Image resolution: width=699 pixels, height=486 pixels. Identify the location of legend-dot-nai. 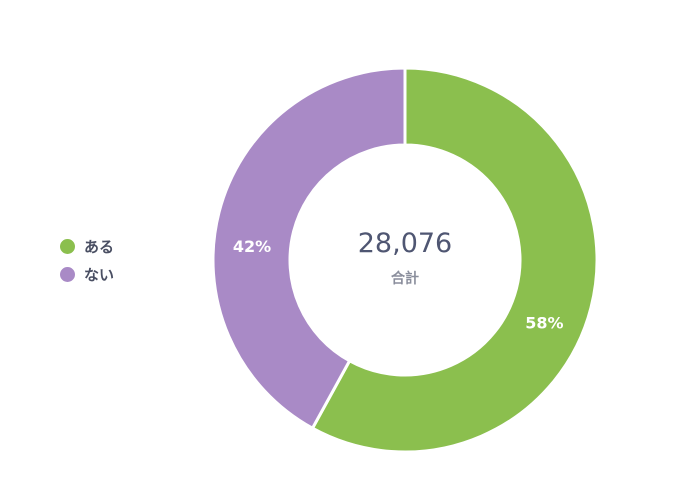
(67, 274).